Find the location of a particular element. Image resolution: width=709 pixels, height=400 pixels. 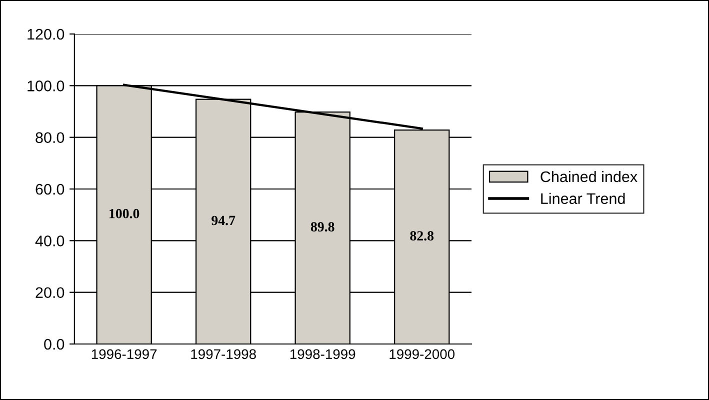

y-tick-label: 20.0 is located at coordinates (50, 292).